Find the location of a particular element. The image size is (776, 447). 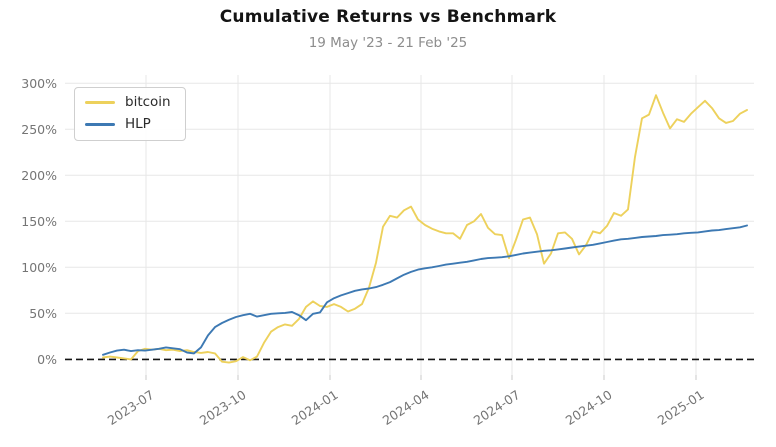

x-tick-label: 2024-07 is located at coordinates (497, 407).